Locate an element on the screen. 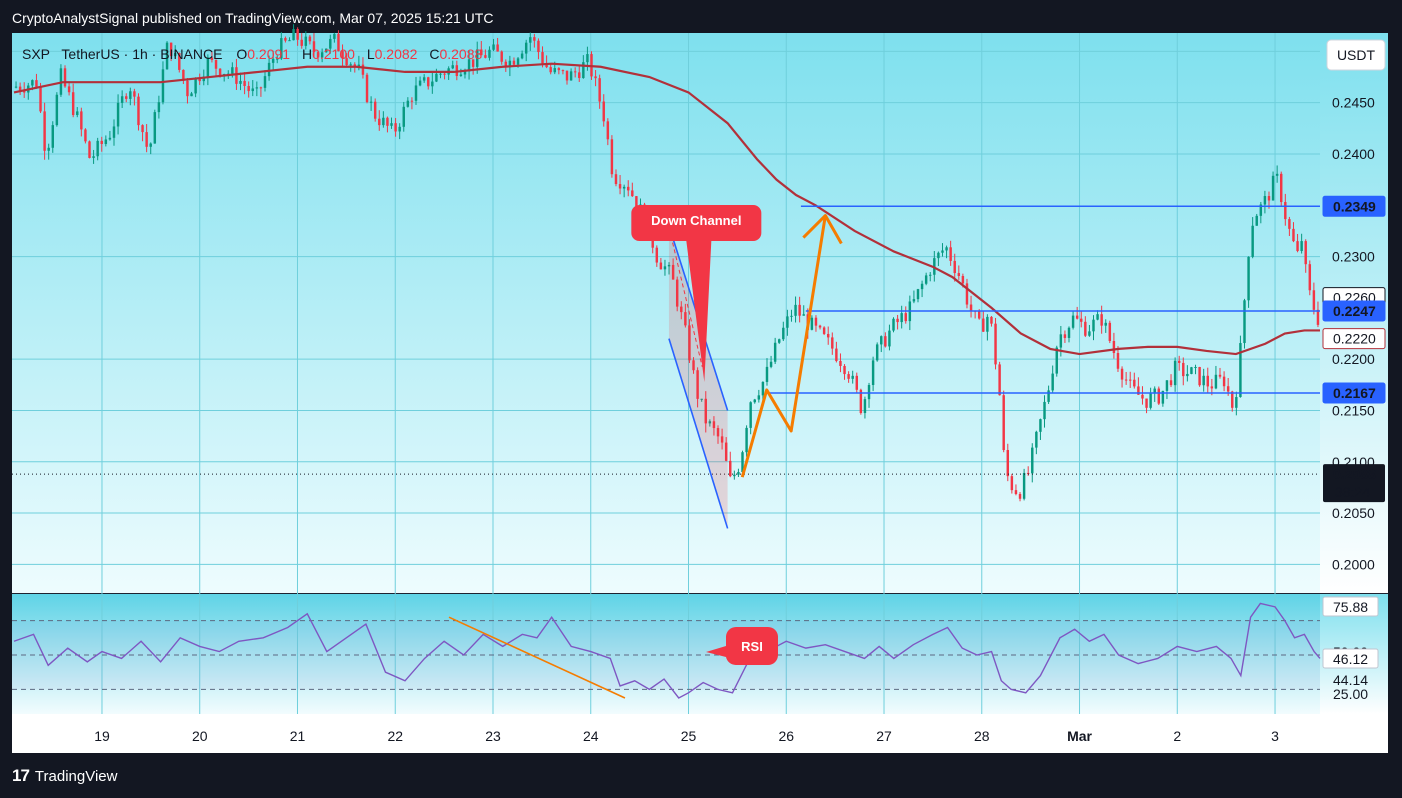 The image size is (1402, 798). rsi-divergence-line is located at coordinates (537, 657).